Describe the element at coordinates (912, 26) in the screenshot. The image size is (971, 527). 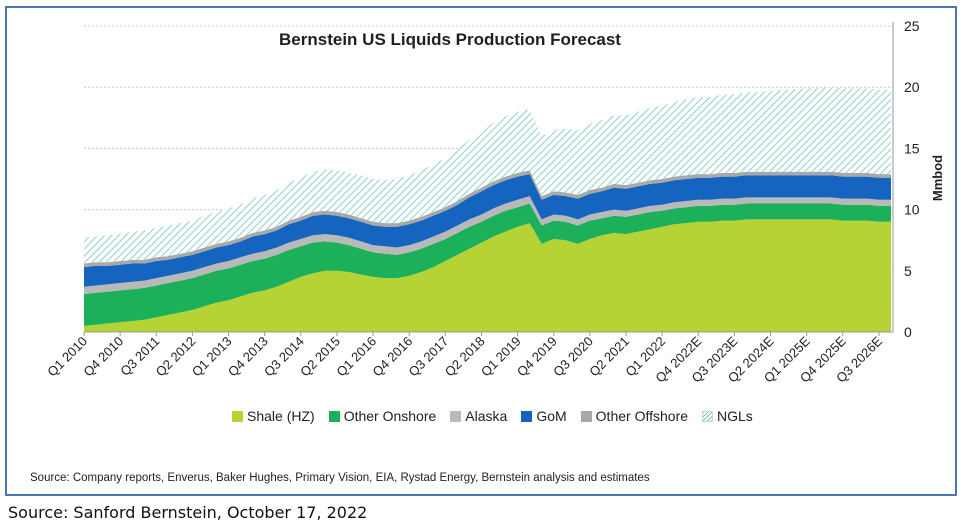
I see `y-tick-label: 25` at that location.